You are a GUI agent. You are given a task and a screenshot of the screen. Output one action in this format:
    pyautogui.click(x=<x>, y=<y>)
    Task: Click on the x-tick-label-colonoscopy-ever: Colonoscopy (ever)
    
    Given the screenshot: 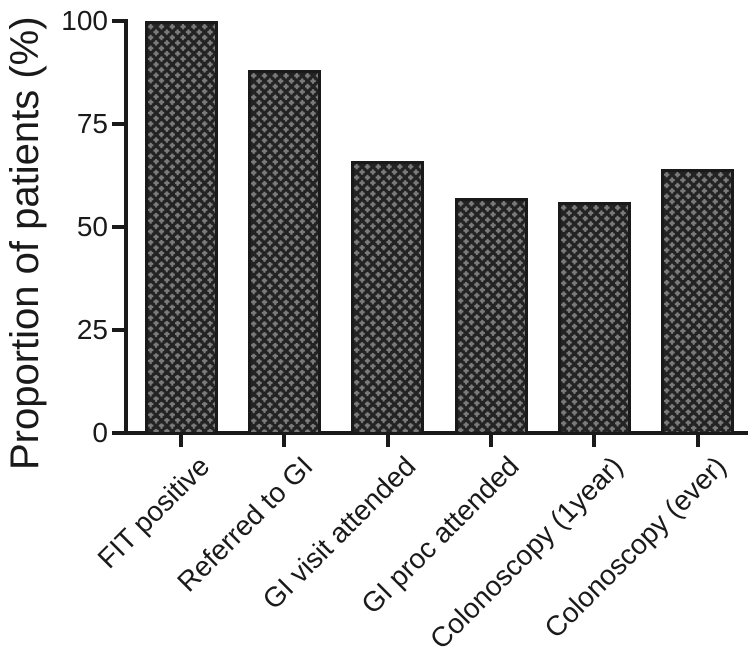 What is the action you would take?
    pyautogui.click(x=635, y=547)
    